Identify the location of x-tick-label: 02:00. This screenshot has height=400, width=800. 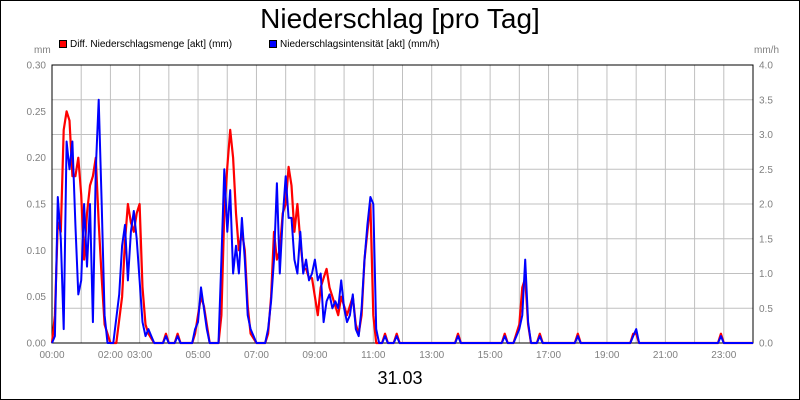
(110, 355).